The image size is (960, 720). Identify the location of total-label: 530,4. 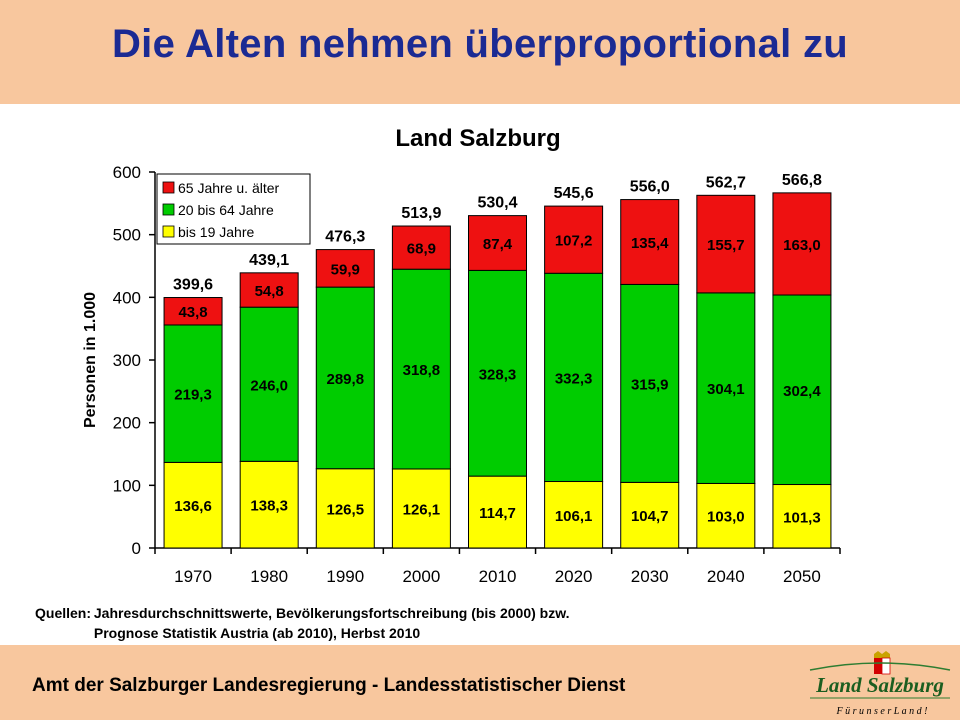
(497, 203).